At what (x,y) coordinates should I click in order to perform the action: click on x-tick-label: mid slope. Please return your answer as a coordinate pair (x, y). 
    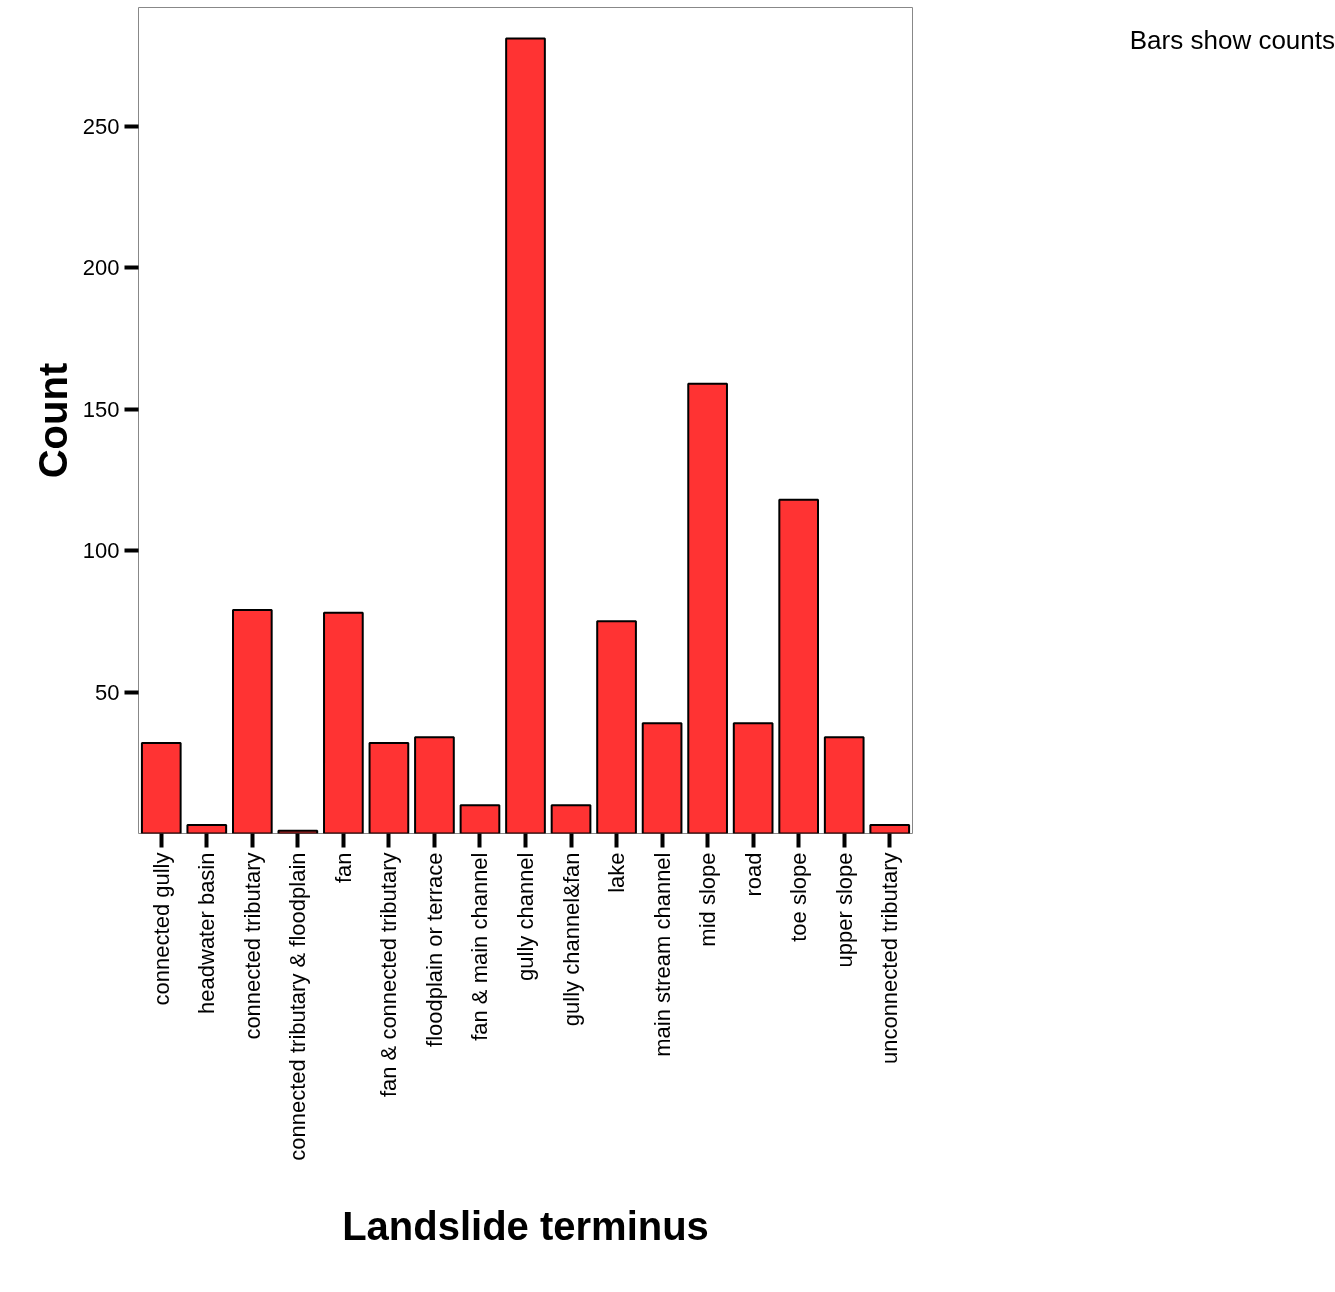
    Looking at the image, I should click on (708, 899).